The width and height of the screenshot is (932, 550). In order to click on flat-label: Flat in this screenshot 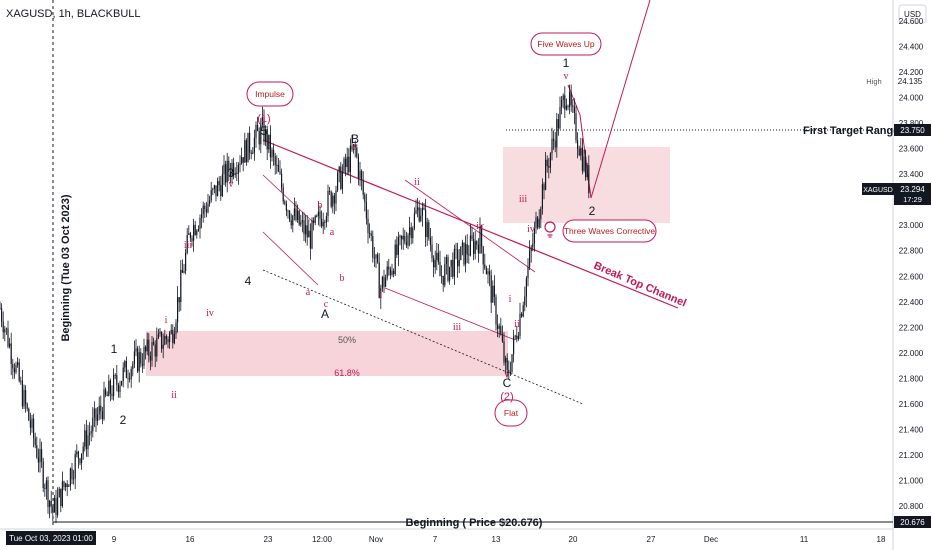, I will do `click(511, 413)`.